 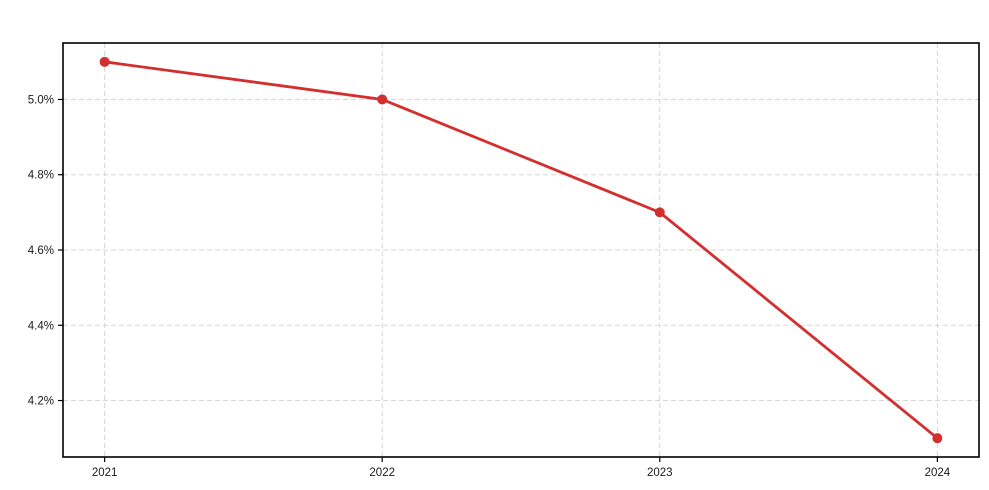 I want to click on data-point-2024, so click(x=937, y=438).